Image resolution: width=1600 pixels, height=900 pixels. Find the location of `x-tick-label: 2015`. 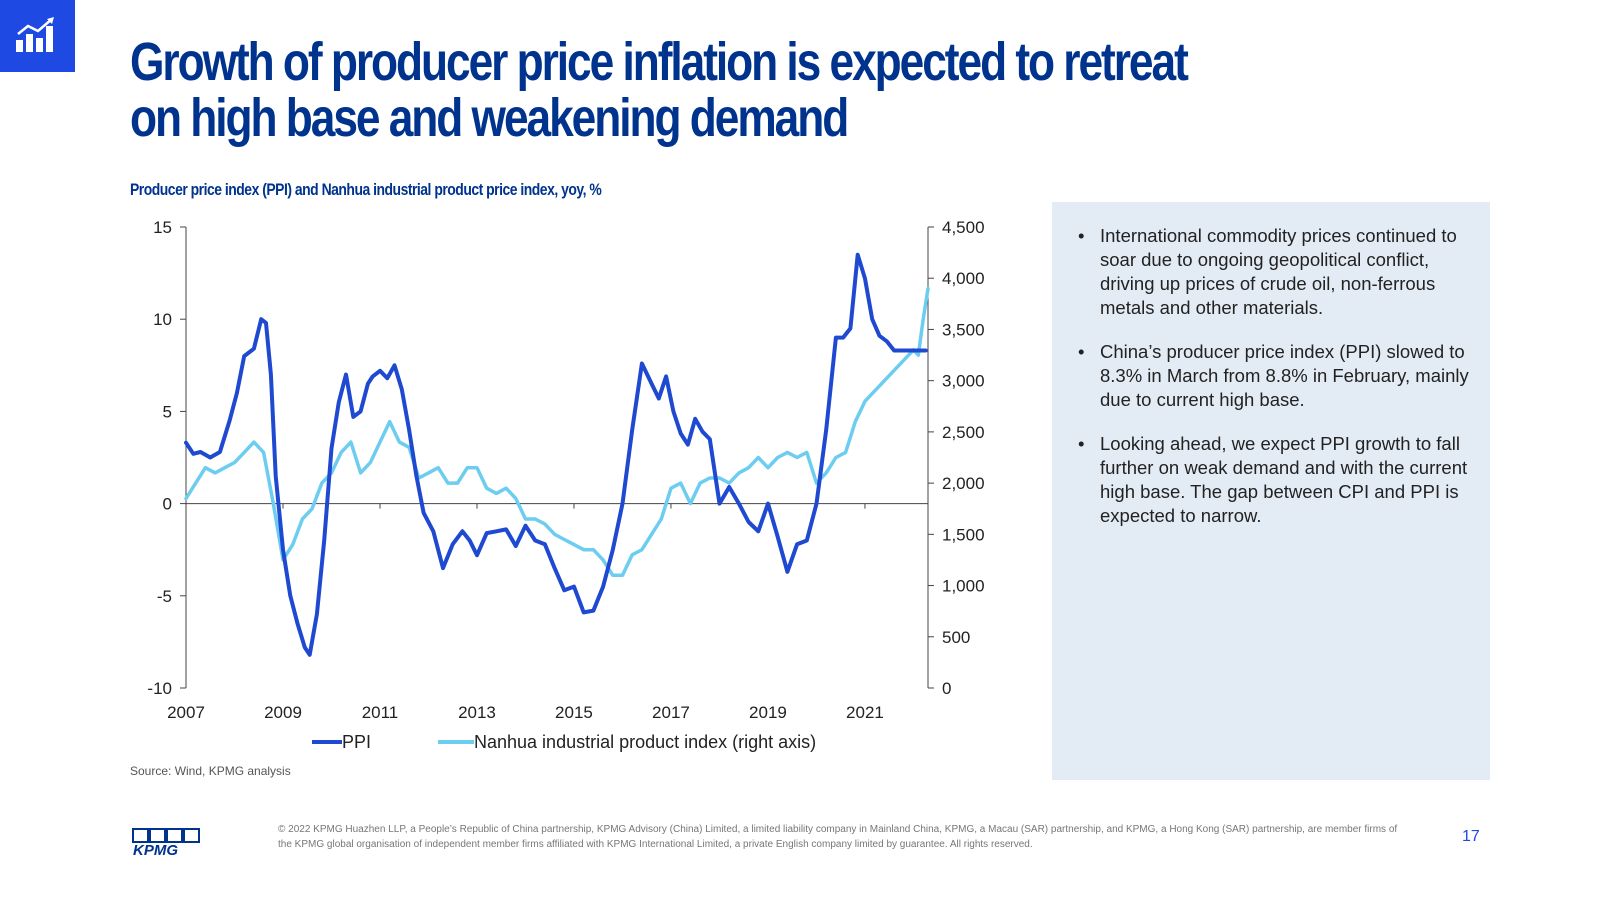

x-tick-label: 2015 is located at coordinates (574, 712).